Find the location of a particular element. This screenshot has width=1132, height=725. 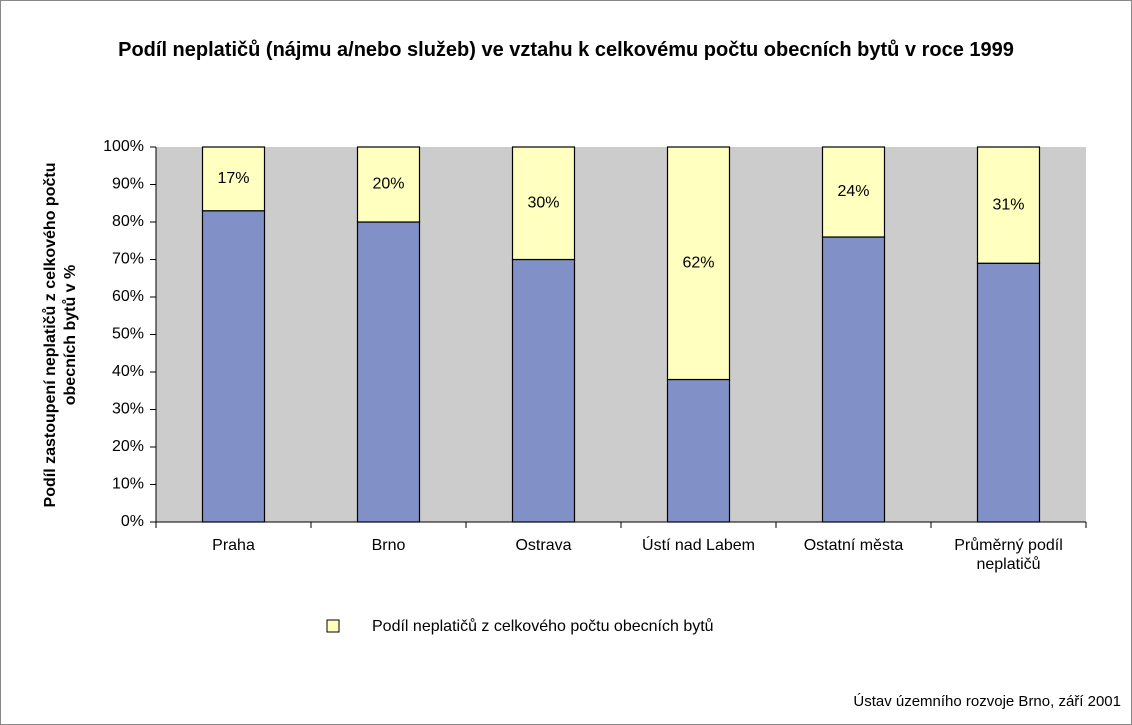

data-label: 17% is located at coordinates (233, 178).